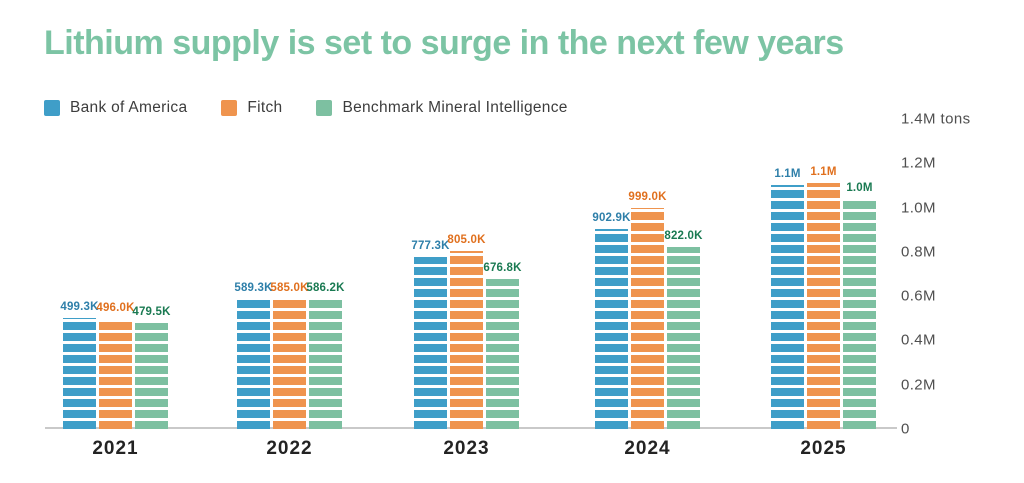 The height and width of the screenshot is (483, 1024). I want to click on value-label-fitch-2023: 805.0K, so click(466, 240).